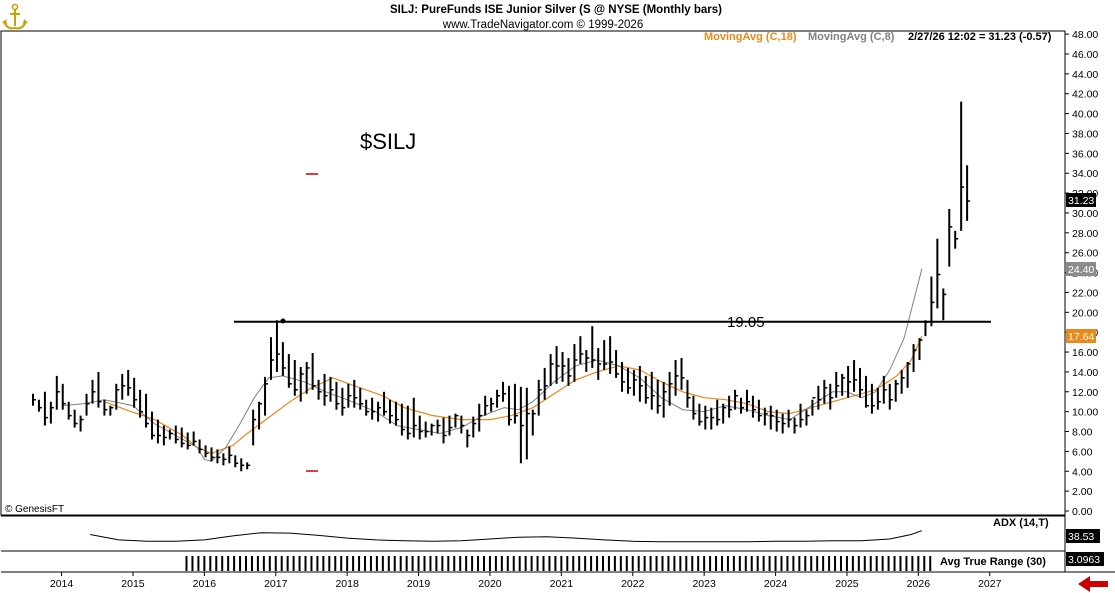 Image resolution: width=1115 pixels, height=593 pixels. Describe the element at coordinates (1085, 313) in the screenshot. I see `y-tick-label: 20.00` at that location.